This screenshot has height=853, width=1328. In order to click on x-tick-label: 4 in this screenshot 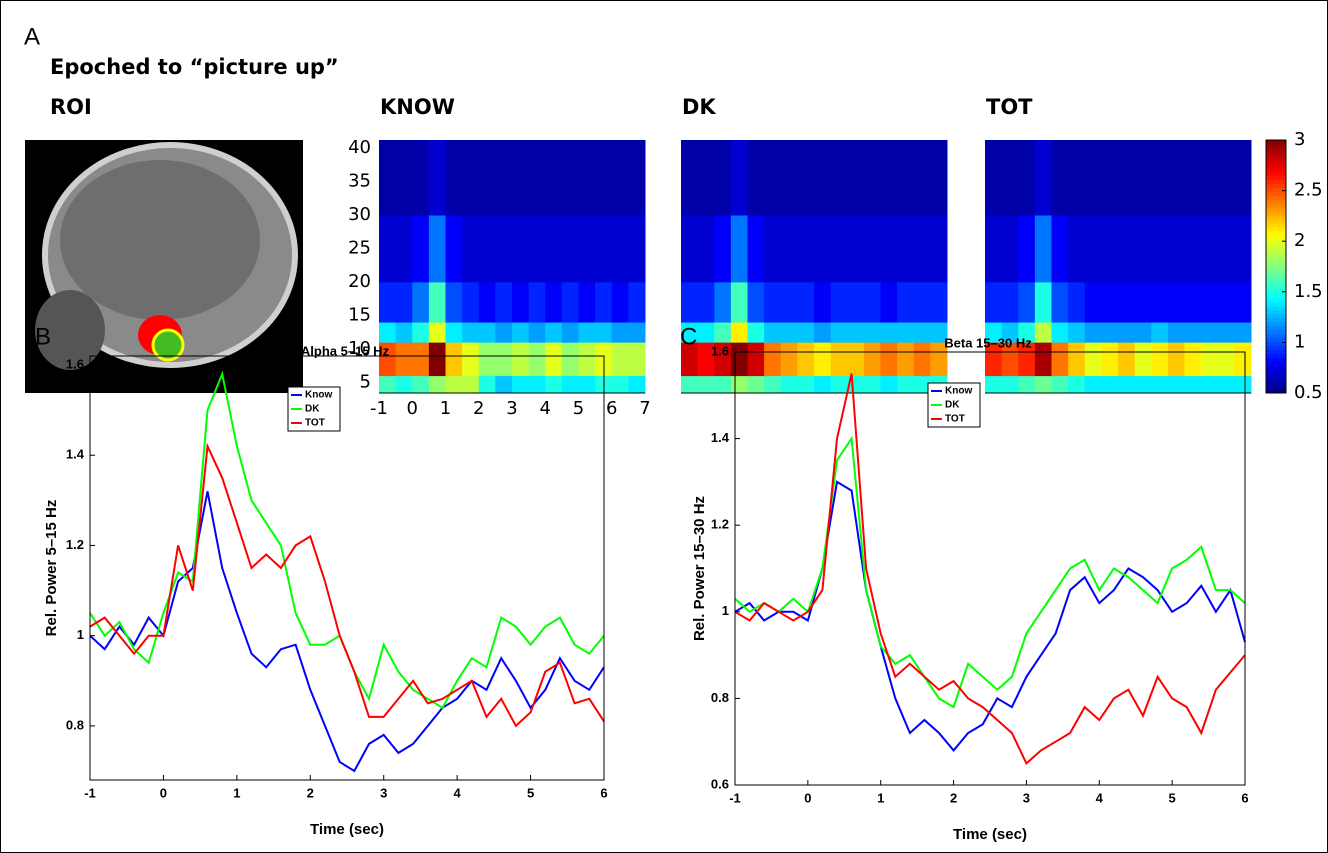, I will do `click(545, 408)`.